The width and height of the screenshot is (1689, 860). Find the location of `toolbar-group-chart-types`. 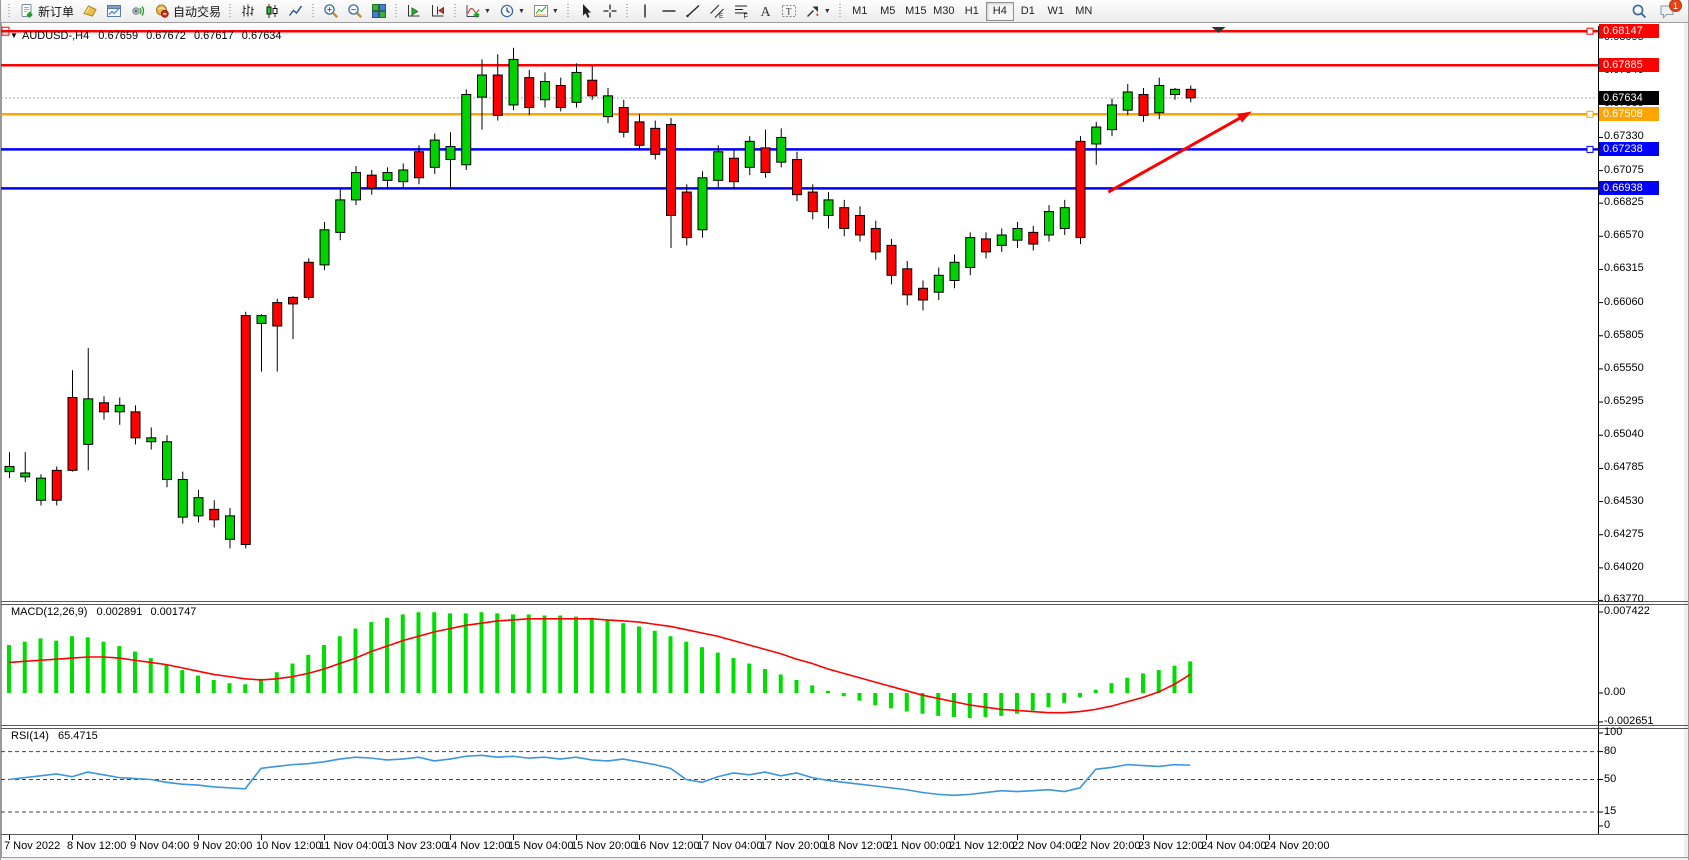

toolbar-group-chart-types is located at coordinates (272, 11).